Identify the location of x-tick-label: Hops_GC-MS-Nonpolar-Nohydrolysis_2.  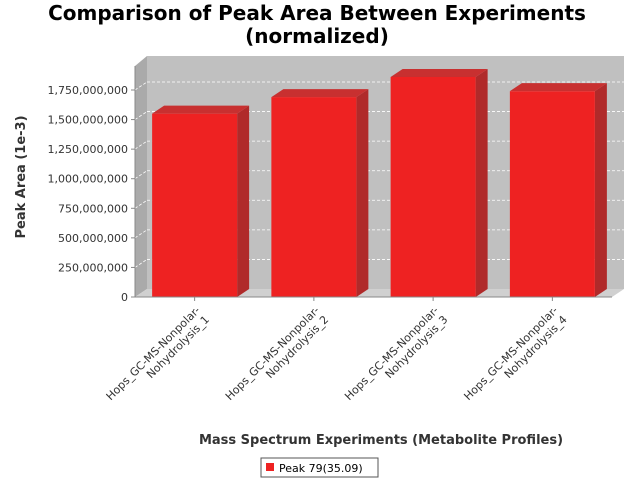
(277, 358).